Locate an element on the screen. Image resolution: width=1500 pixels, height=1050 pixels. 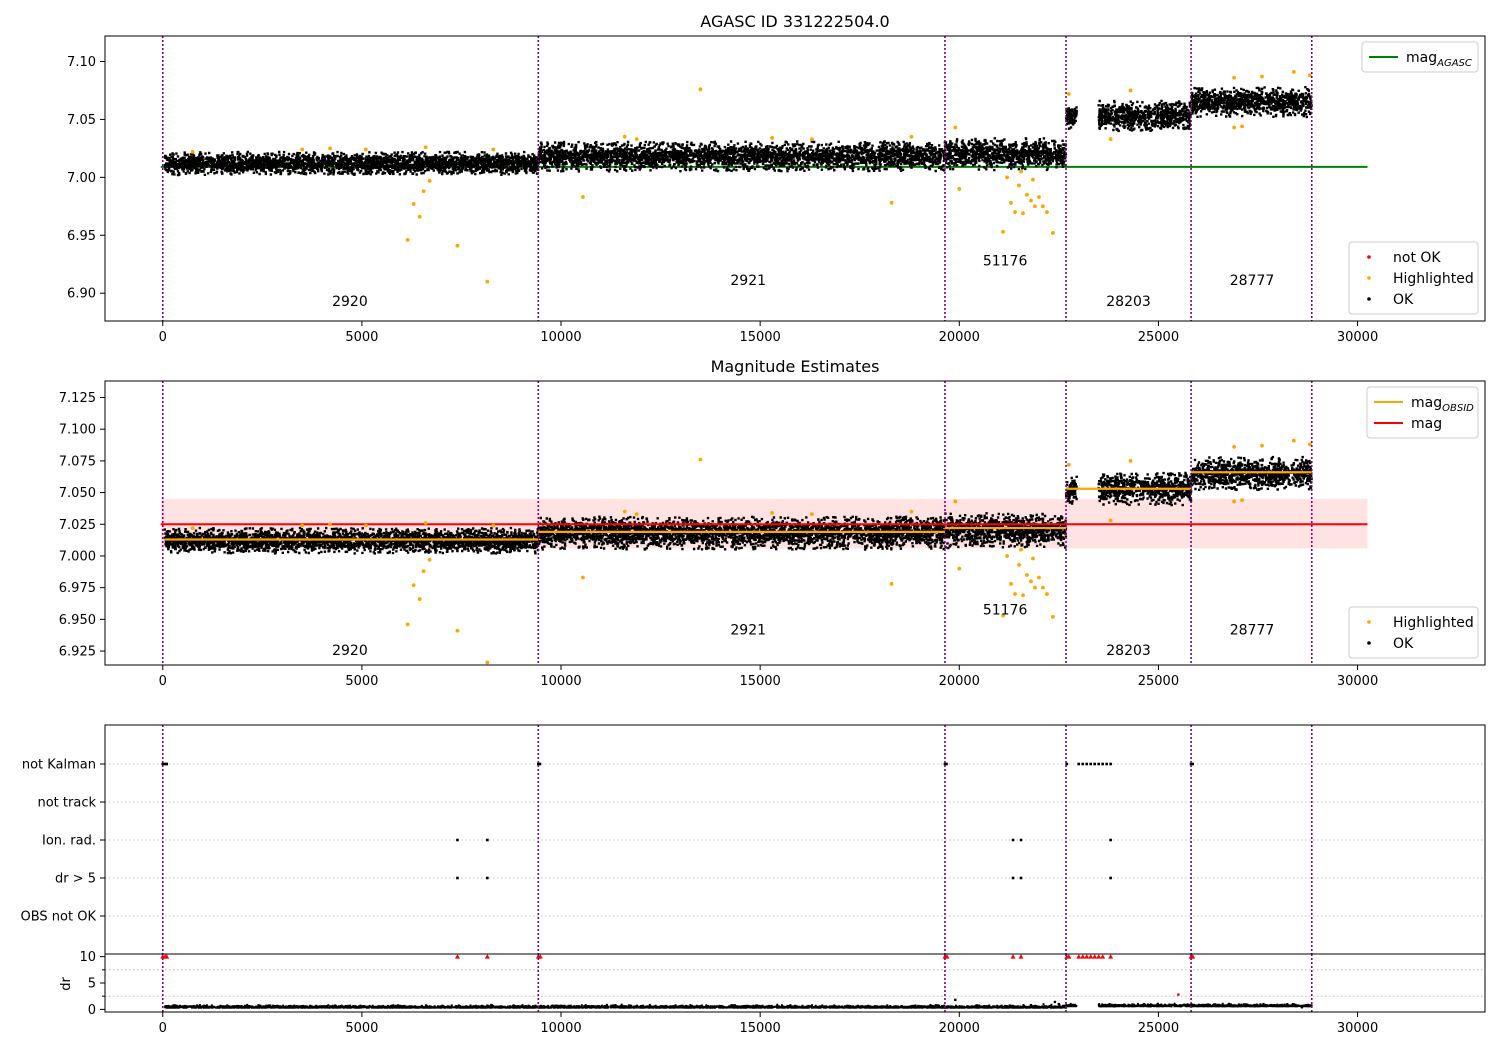
ok-points-obs-0-marks is located at coordinates (351, 163).